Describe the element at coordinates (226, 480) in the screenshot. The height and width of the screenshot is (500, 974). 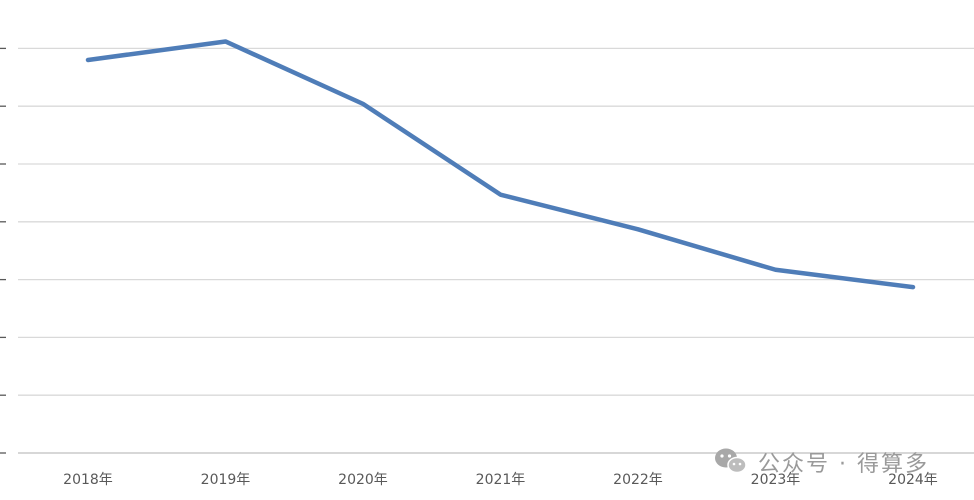
I see `x-tick-label-1: 2019年` at that location.